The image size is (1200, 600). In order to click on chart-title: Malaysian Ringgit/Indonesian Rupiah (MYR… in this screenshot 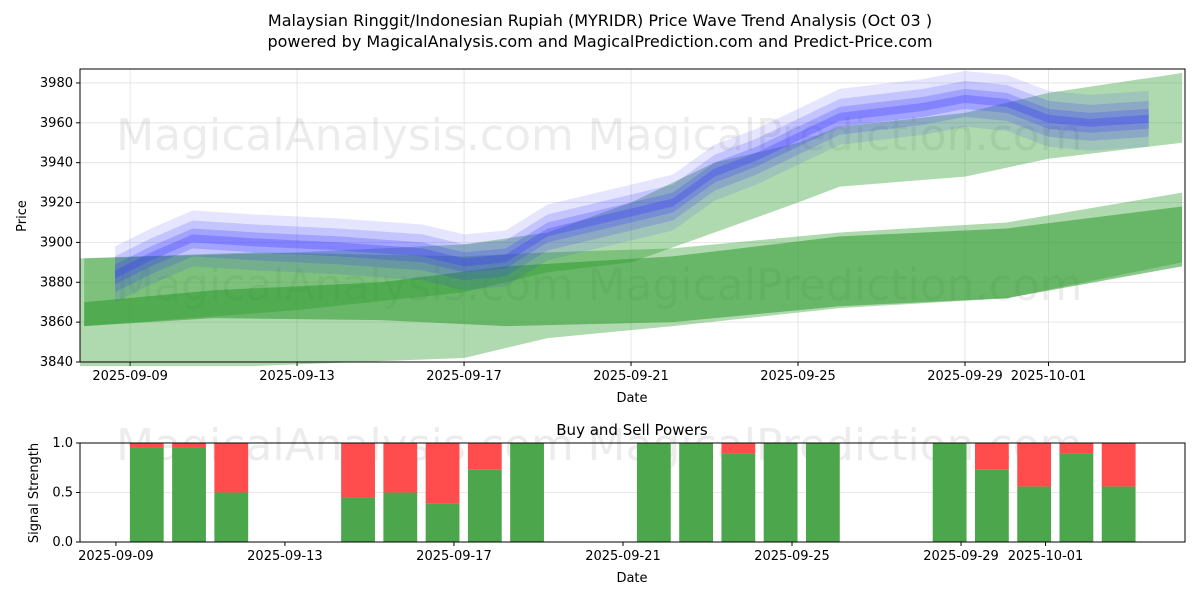, I will do `click(600, 20)`.